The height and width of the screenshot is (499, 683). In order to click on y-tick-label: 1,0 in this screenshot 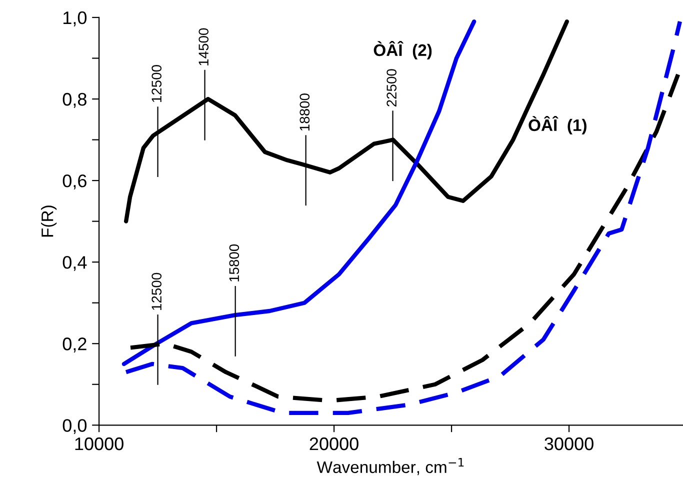, I will do `click(75, 18)`.